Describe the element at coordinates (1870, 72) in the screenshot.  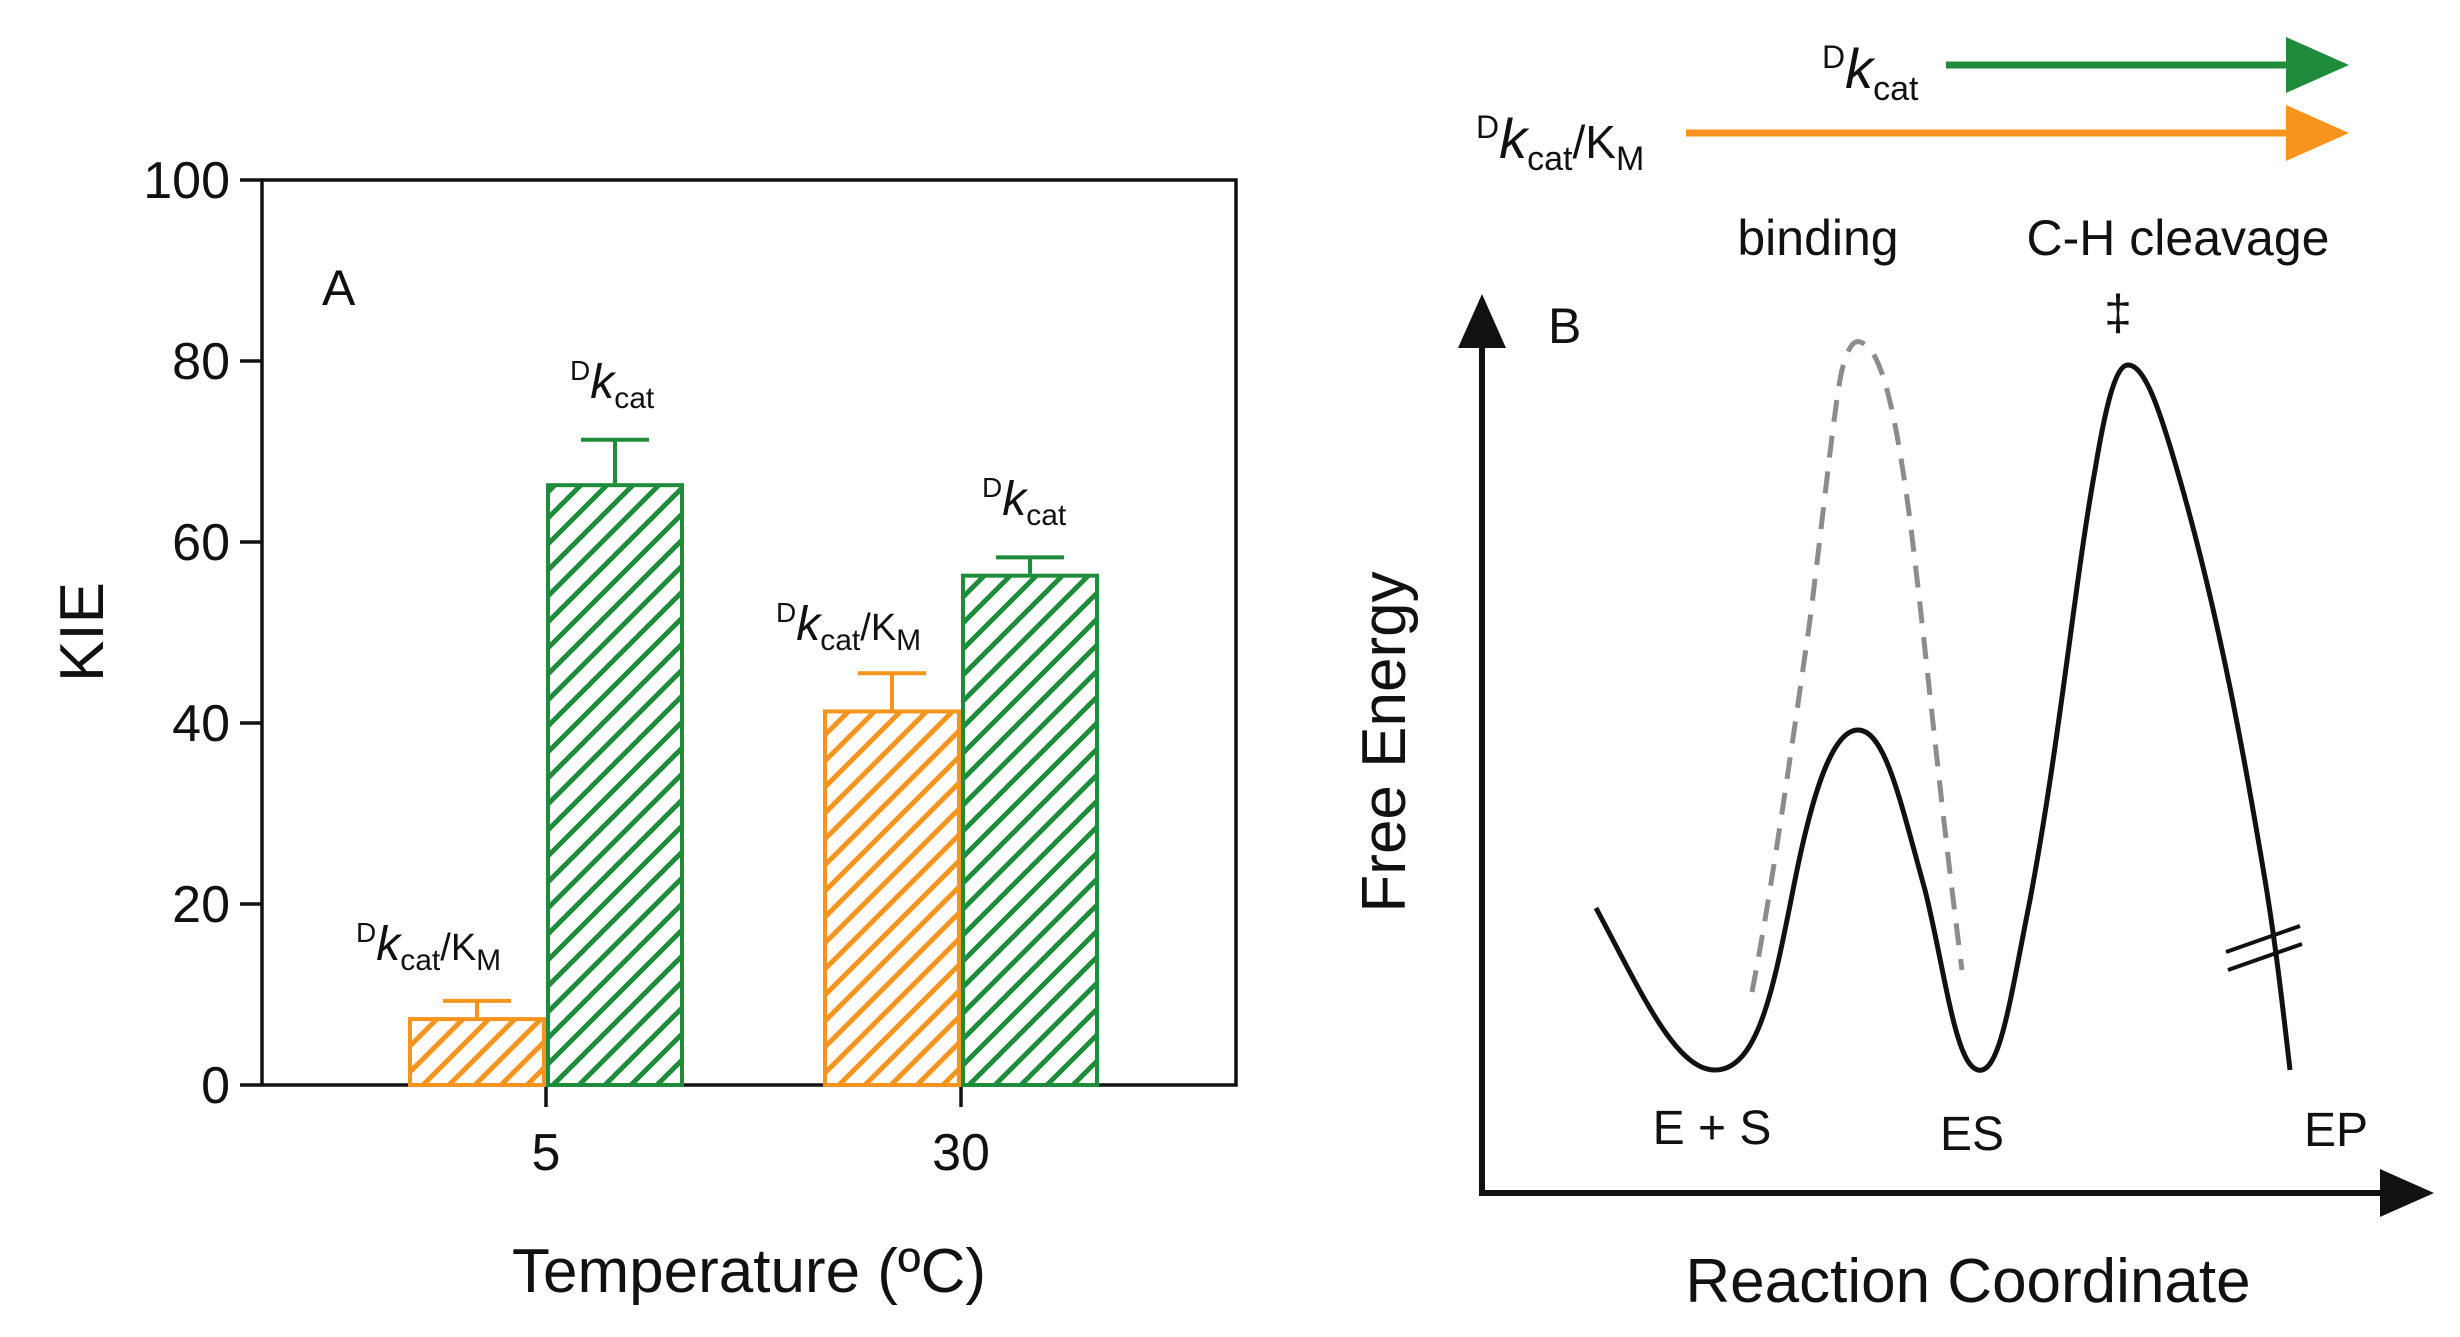
I see `arrow-label-dkcat: Dkcat` at that location.